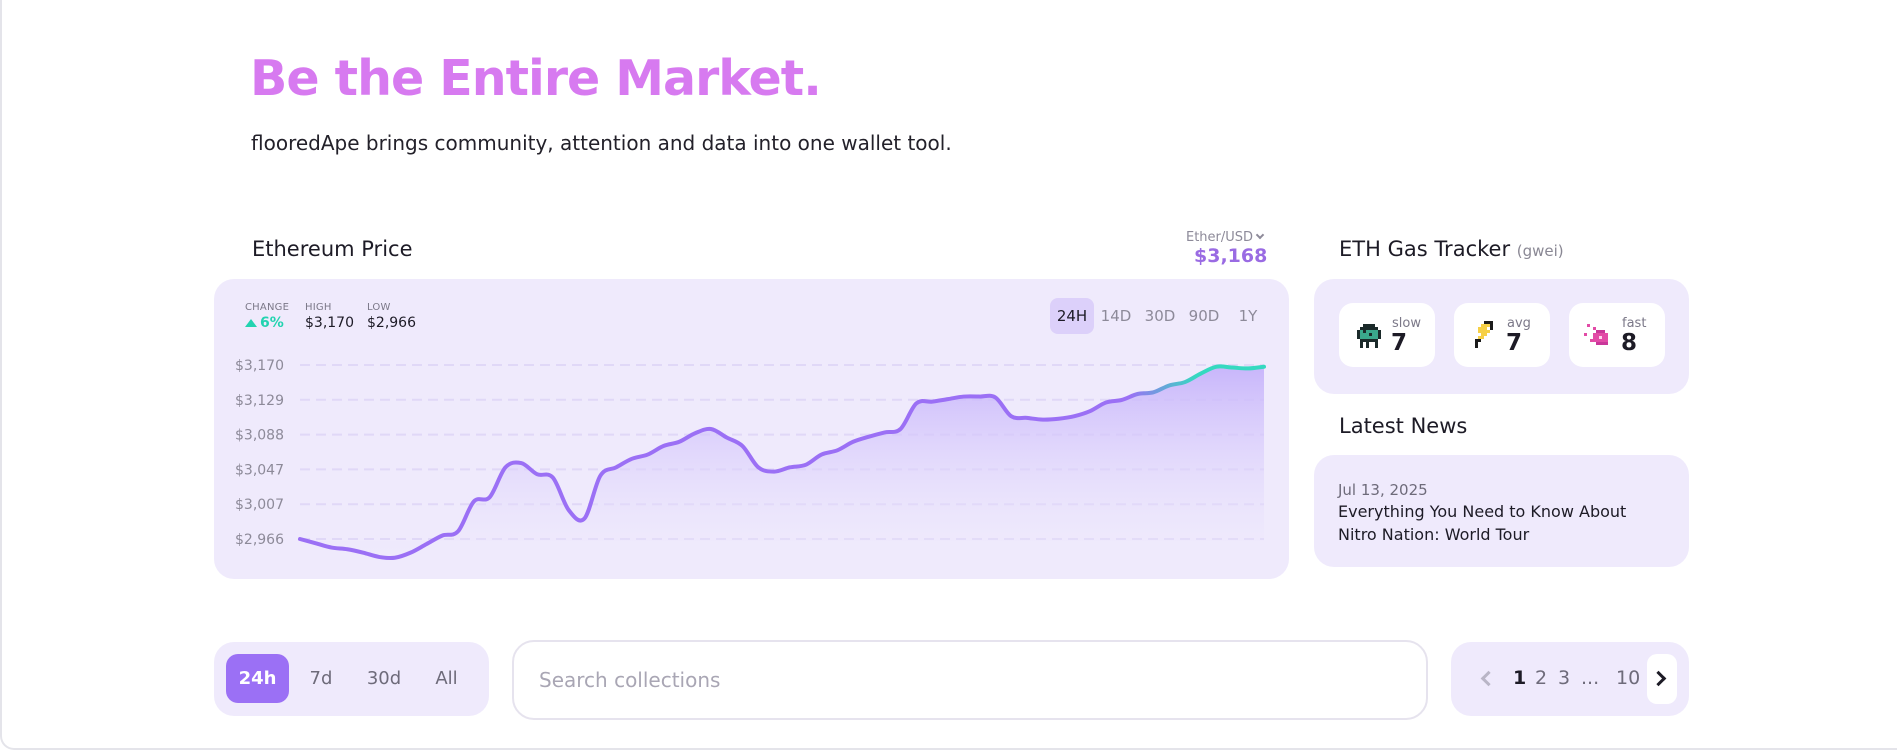  I want to click on price-chart: $3,170 $3,129 $3,088 $3,047 $3,007 $2,966, so click(750, 459).